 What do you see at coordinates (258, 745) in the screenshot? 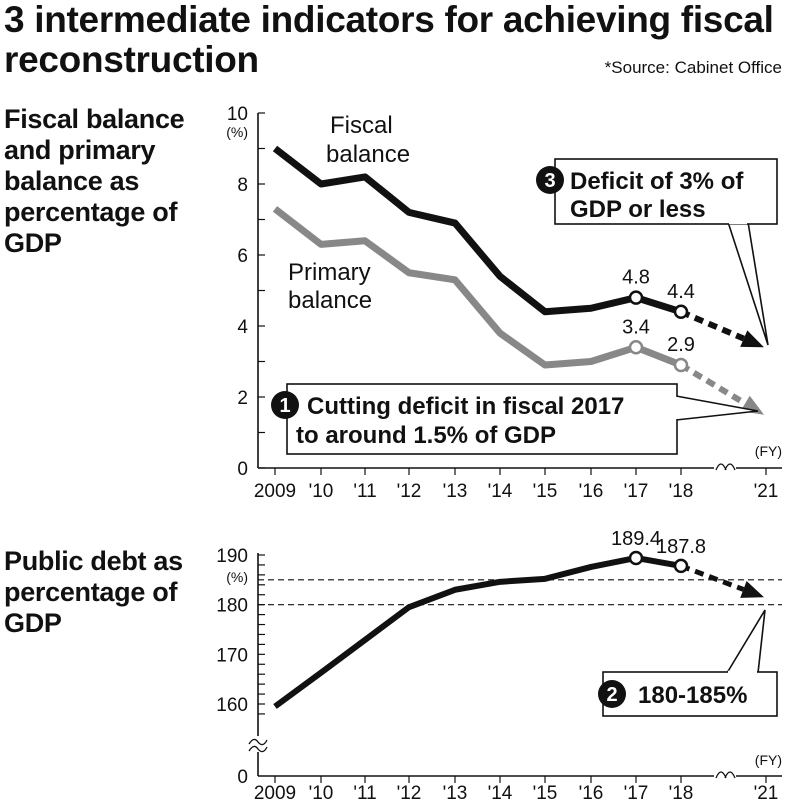
I see `bottom-y-axis-break` at bounding box center [258, 745].